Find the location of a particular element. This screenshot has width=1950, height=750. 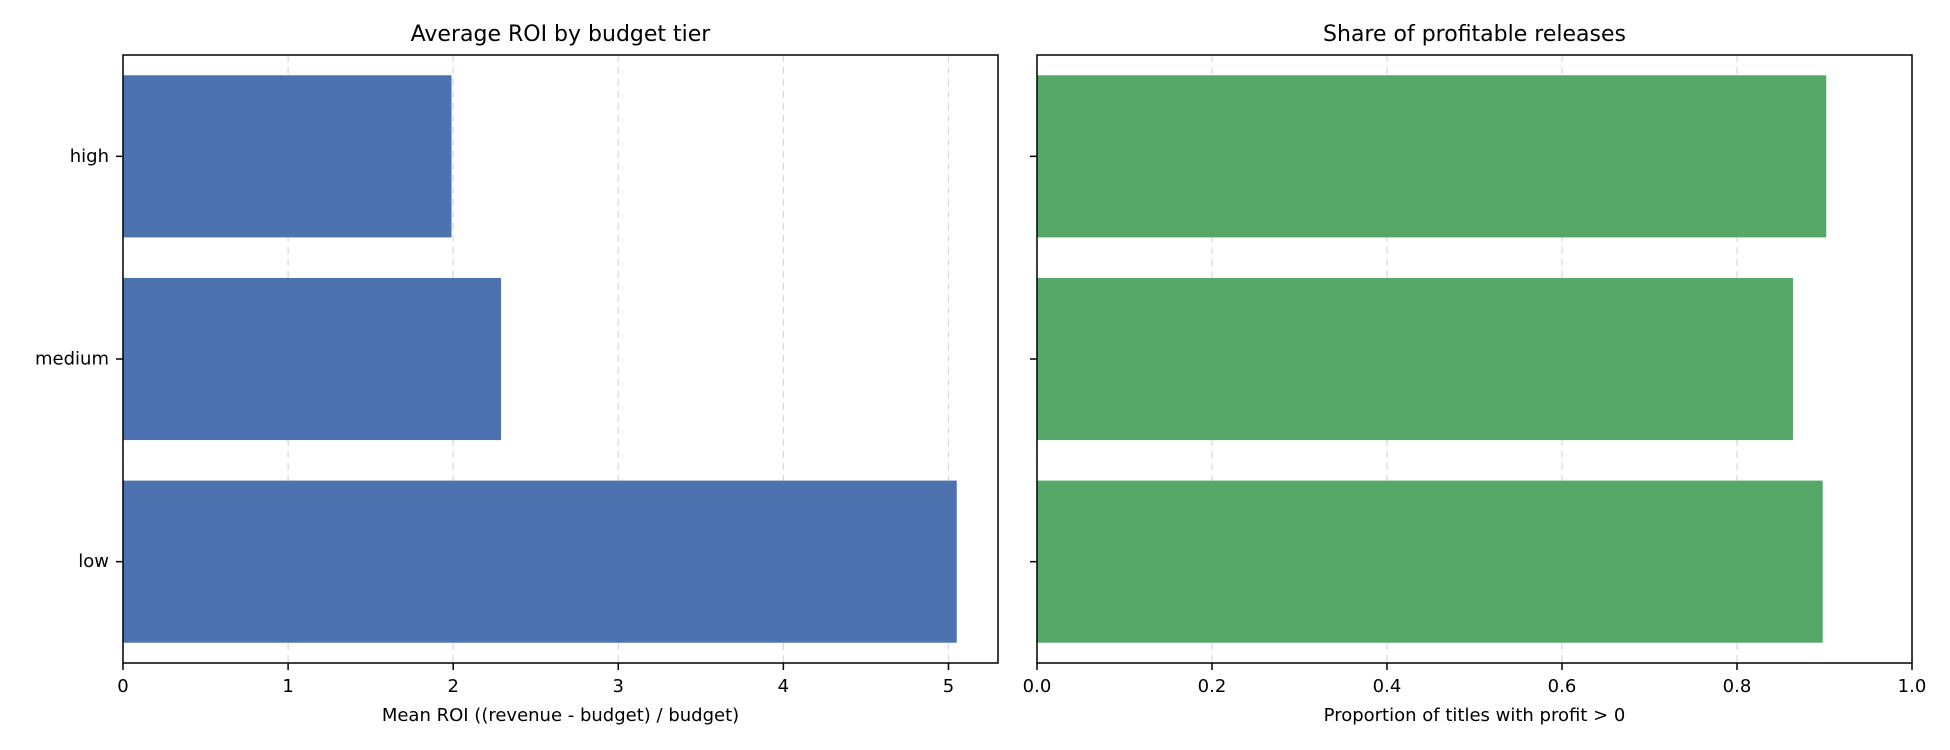

x-tick-label: 0.0 is located at coordinates (1037, 686).